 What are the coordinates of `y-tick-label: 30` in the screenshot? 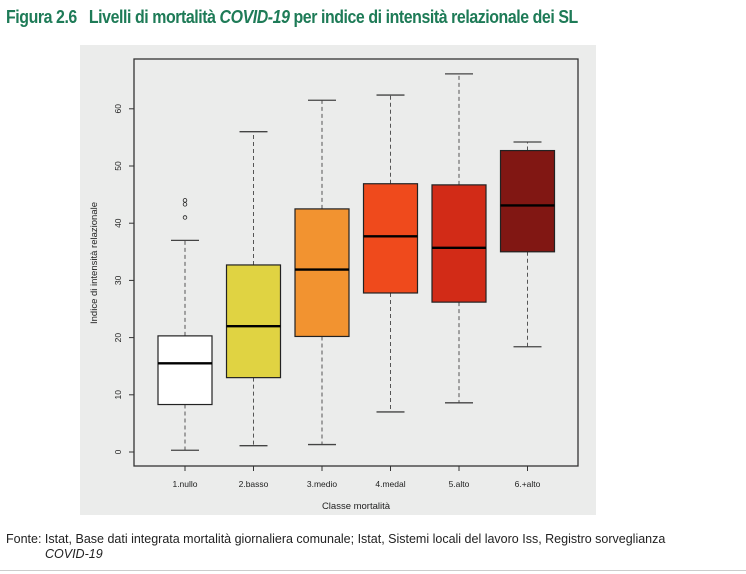 It's located at (118, 280).